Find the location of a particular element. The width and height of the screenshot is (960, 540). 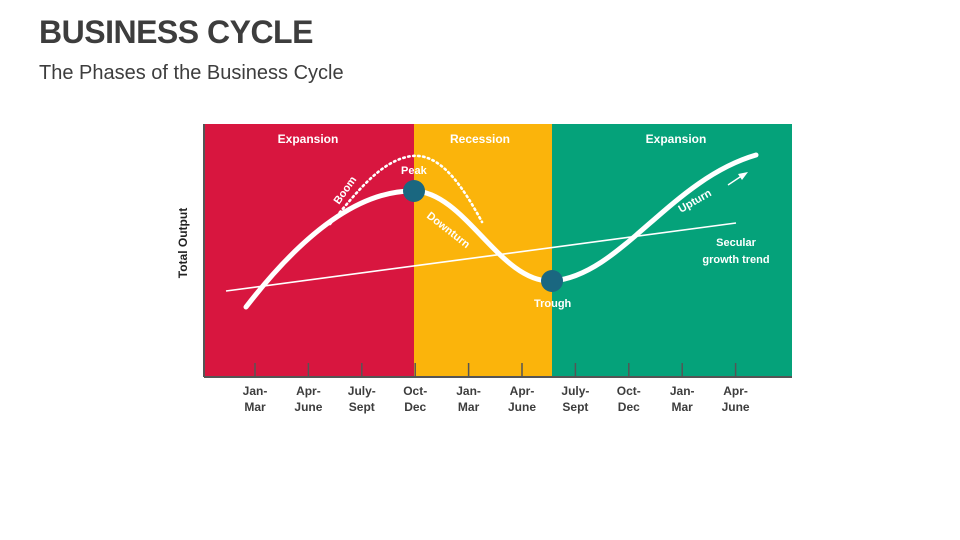

trough-label: Trough is located at coordinates (553, 304).